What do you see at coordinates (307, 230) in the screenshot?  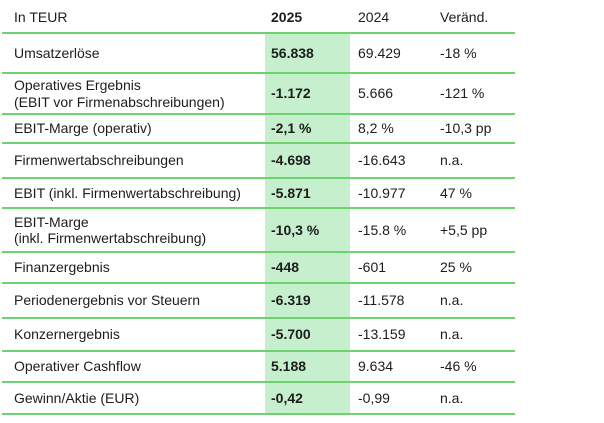 I see `value-2025: -10,3 %` at bounding box center [307, 230].